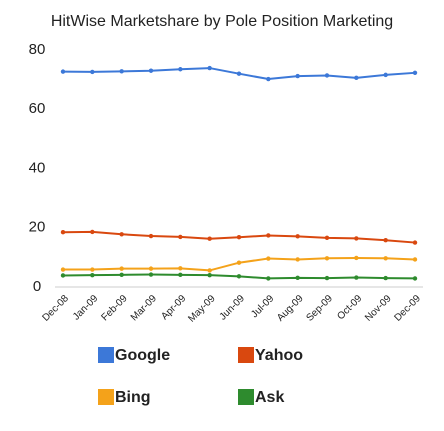  Describe the element at coordinates (407, 308) in the screenshot. I see `x-tick-label: Dec-09` at that location.